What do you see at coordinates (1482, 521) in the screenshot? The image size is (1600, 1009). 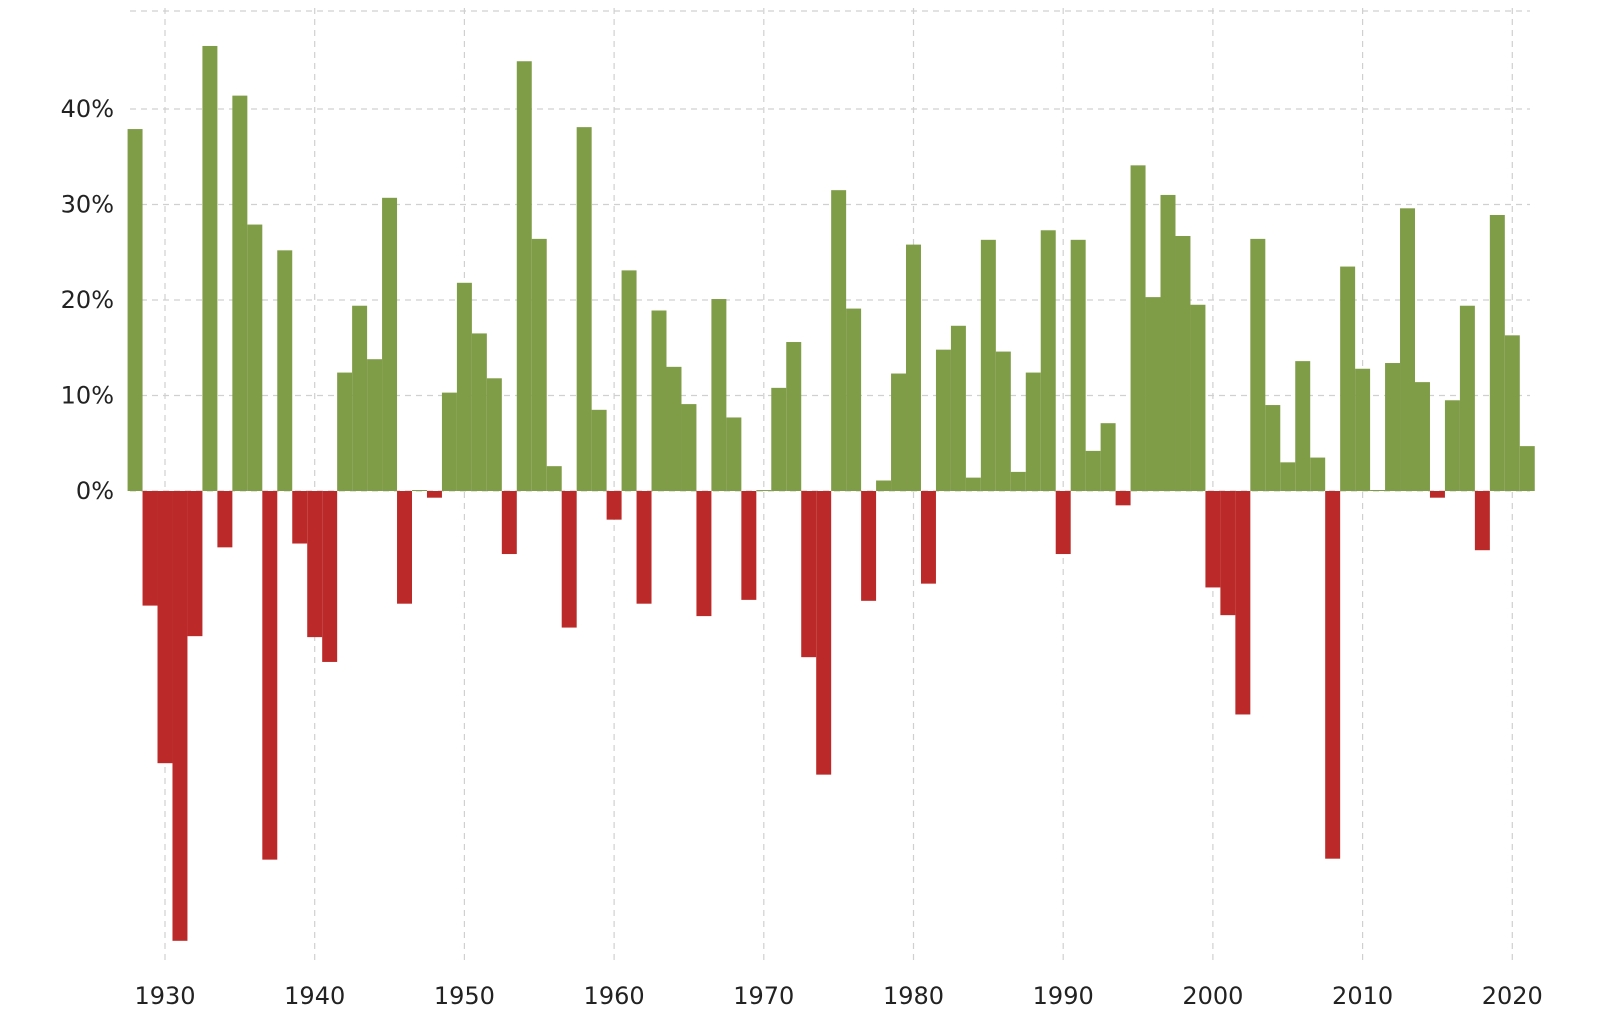 I see `bar-2018` at bounding box center [1482, 521].